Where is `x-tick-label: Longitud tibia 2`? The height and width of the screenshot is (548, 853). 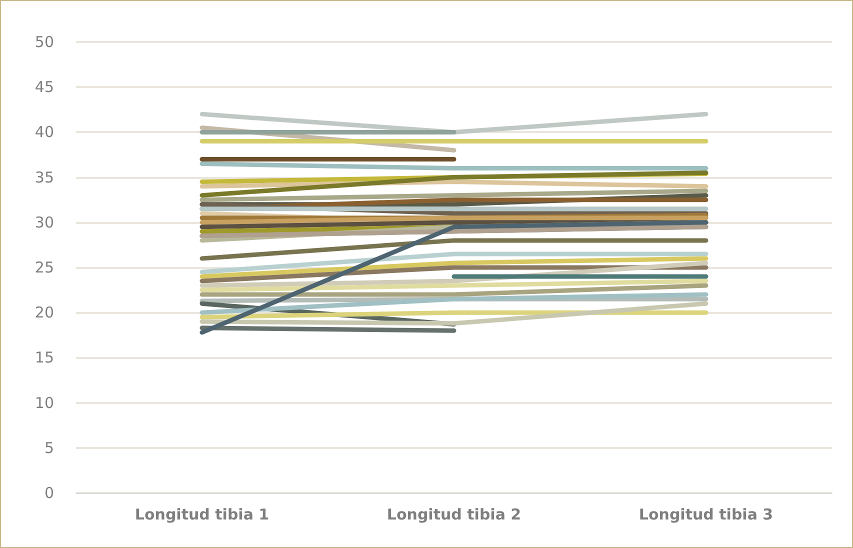
x-tick-label: Longitud tibia 2 is located at coordinates (454, 515).